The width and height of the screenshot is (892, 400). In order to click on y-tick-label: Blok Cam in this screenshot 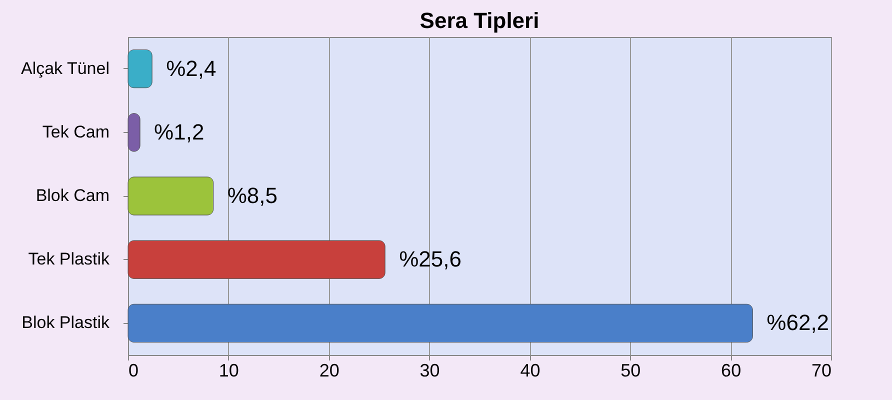, I will do `click(73, 195)`.